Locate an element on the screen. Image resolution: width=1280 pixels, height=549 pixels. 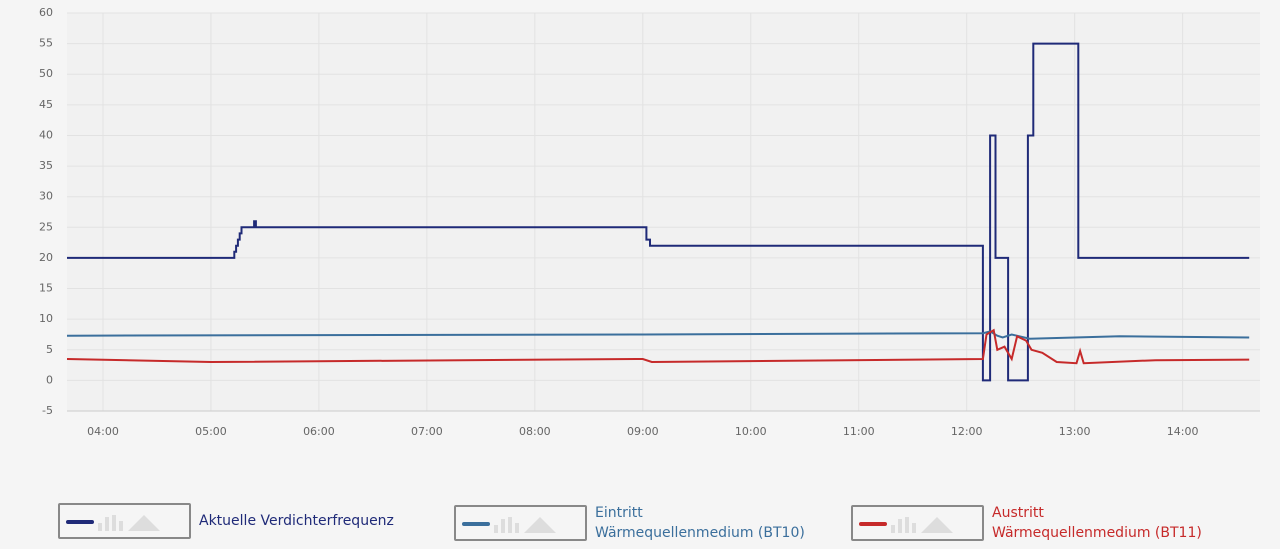
y-tick-label: 20 is located at coordinates (46, 257).